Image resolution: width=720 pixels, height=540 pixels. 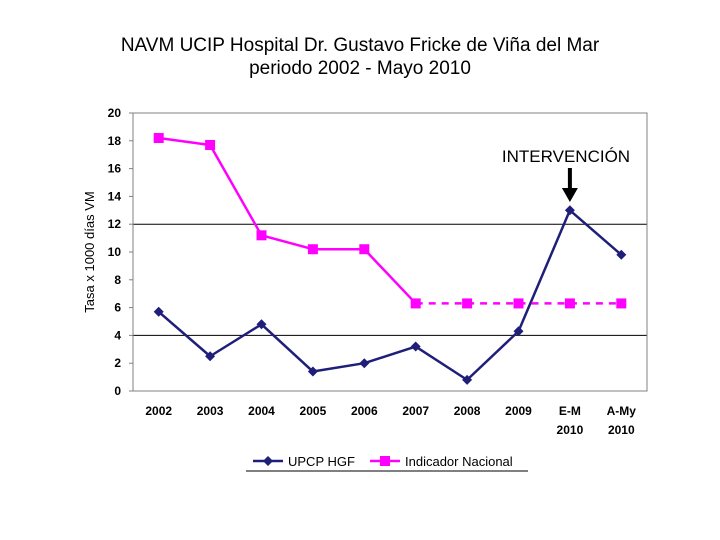 What do you see at coordinates (566, 156) in the screenshot?
I see `intervention-annotation: INTERVENCIÓN` at bounding box center [566, 156].